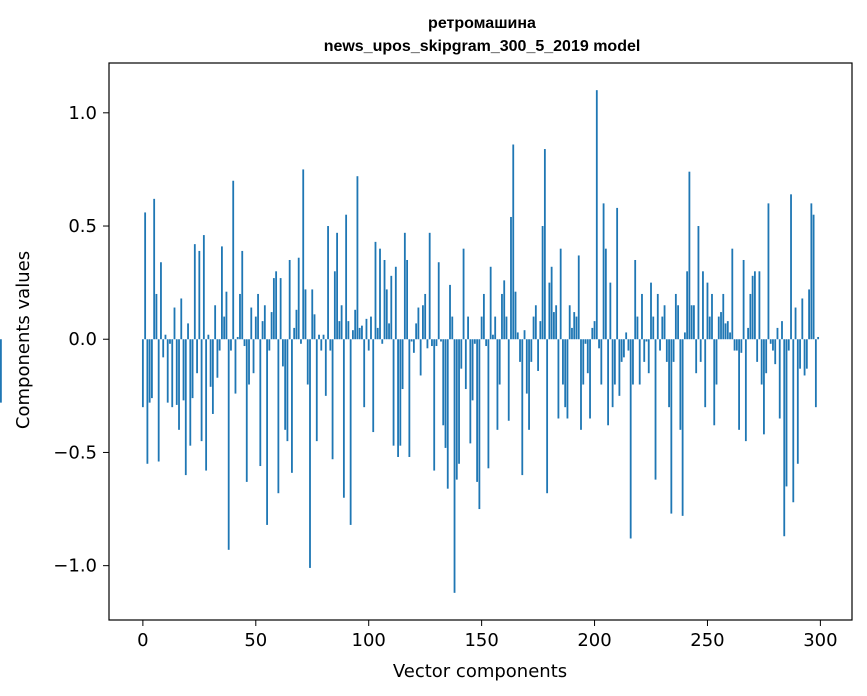 Image resolution: width=867 pixels, height=696 pixels. I want to click on chart-subtitle: news_upos_skipgram_300_5_2019 model, so click(482, 46).